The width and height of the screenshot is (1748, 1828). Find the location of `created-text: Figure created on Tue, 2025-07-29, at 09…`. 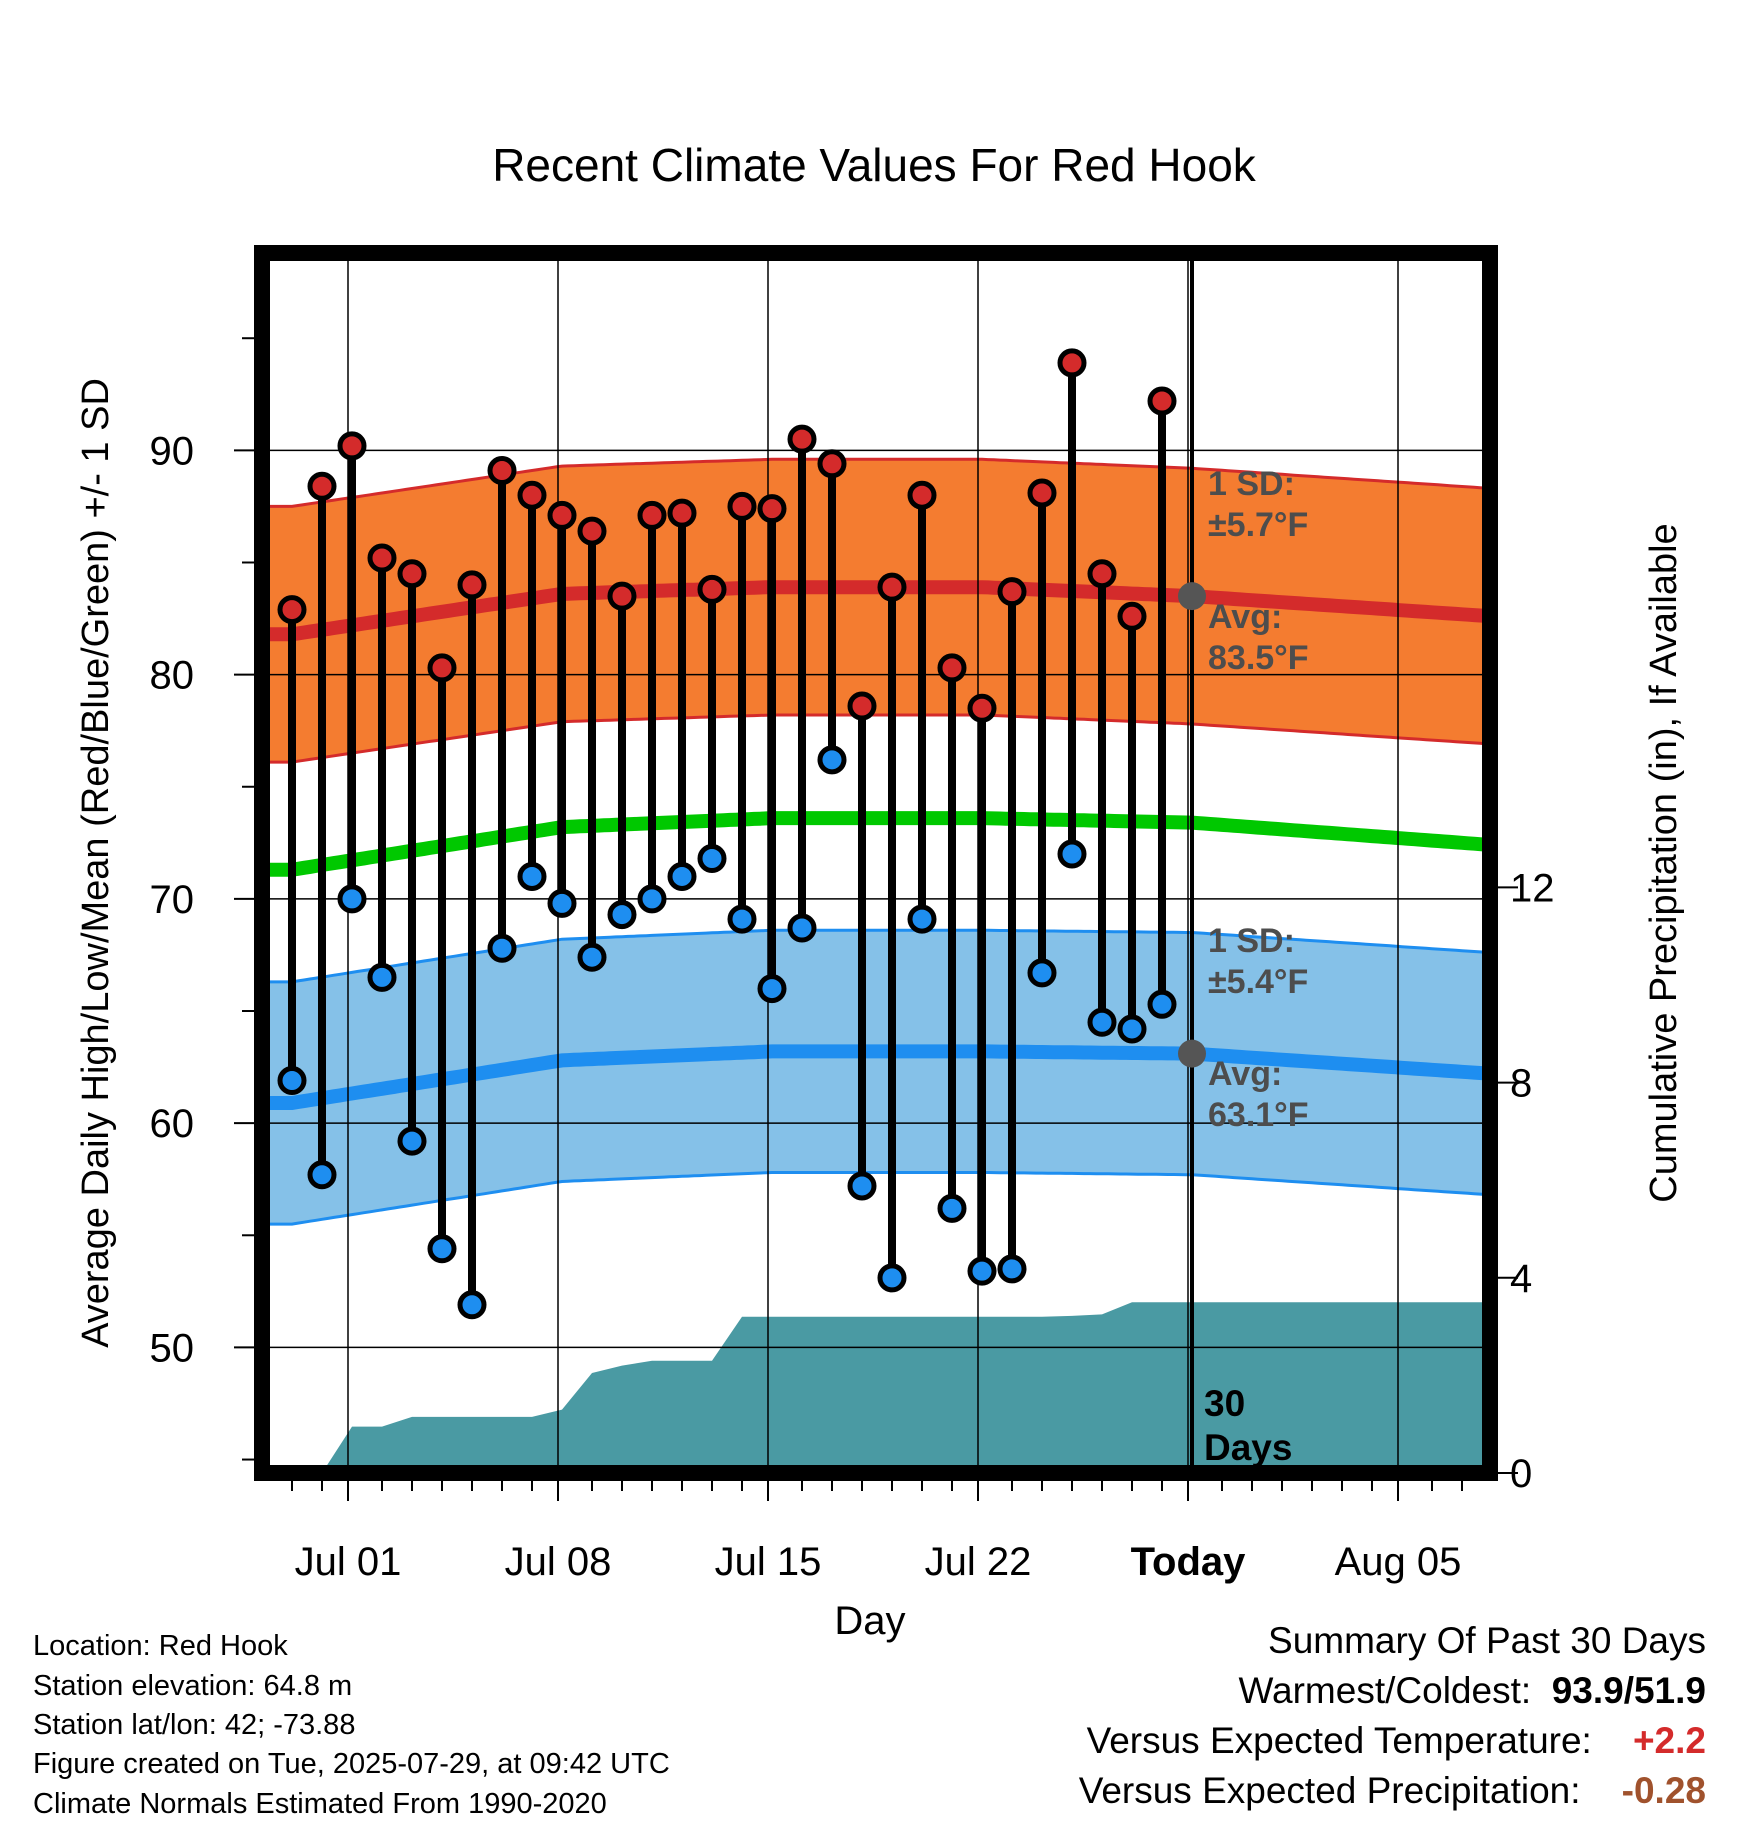

created-text: Figure created on Tue, 2025-07-29, at 09… is located at coordinates (351, 1764).